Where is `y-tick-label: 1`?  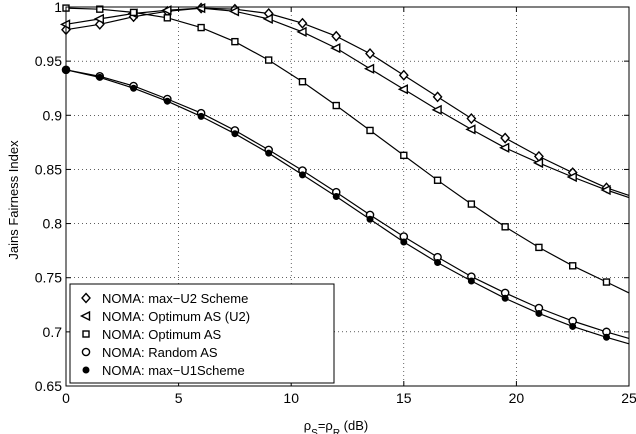
y-tick-label: 1 is located at coordinates (58, 7).